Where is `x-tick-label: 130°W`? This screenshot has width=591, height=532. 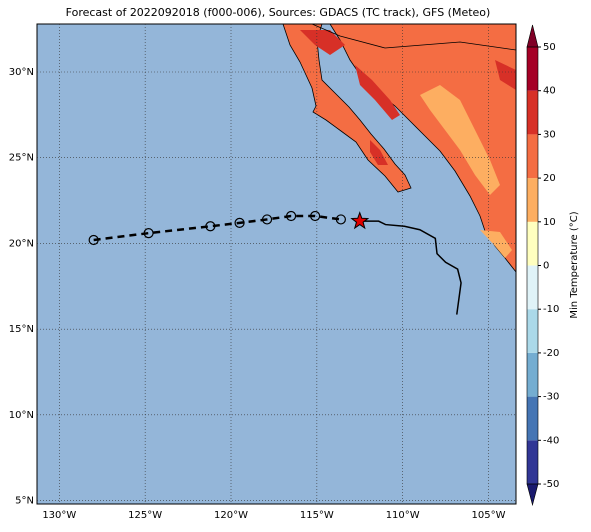 x-tick-label: 130°W is located at coordinates (59, 515).